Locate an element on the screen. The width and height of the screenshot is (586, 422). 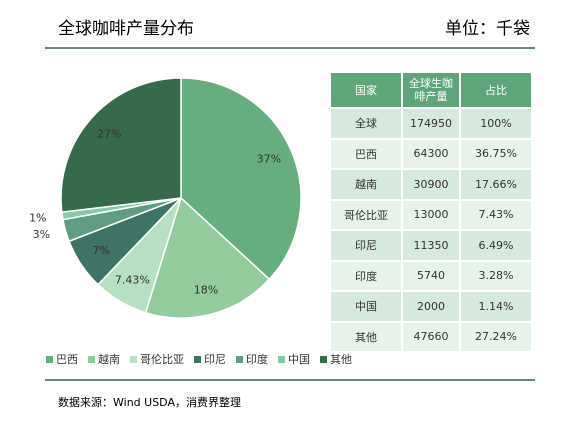
slice-label: 1% is located at coordinates (37, 217).